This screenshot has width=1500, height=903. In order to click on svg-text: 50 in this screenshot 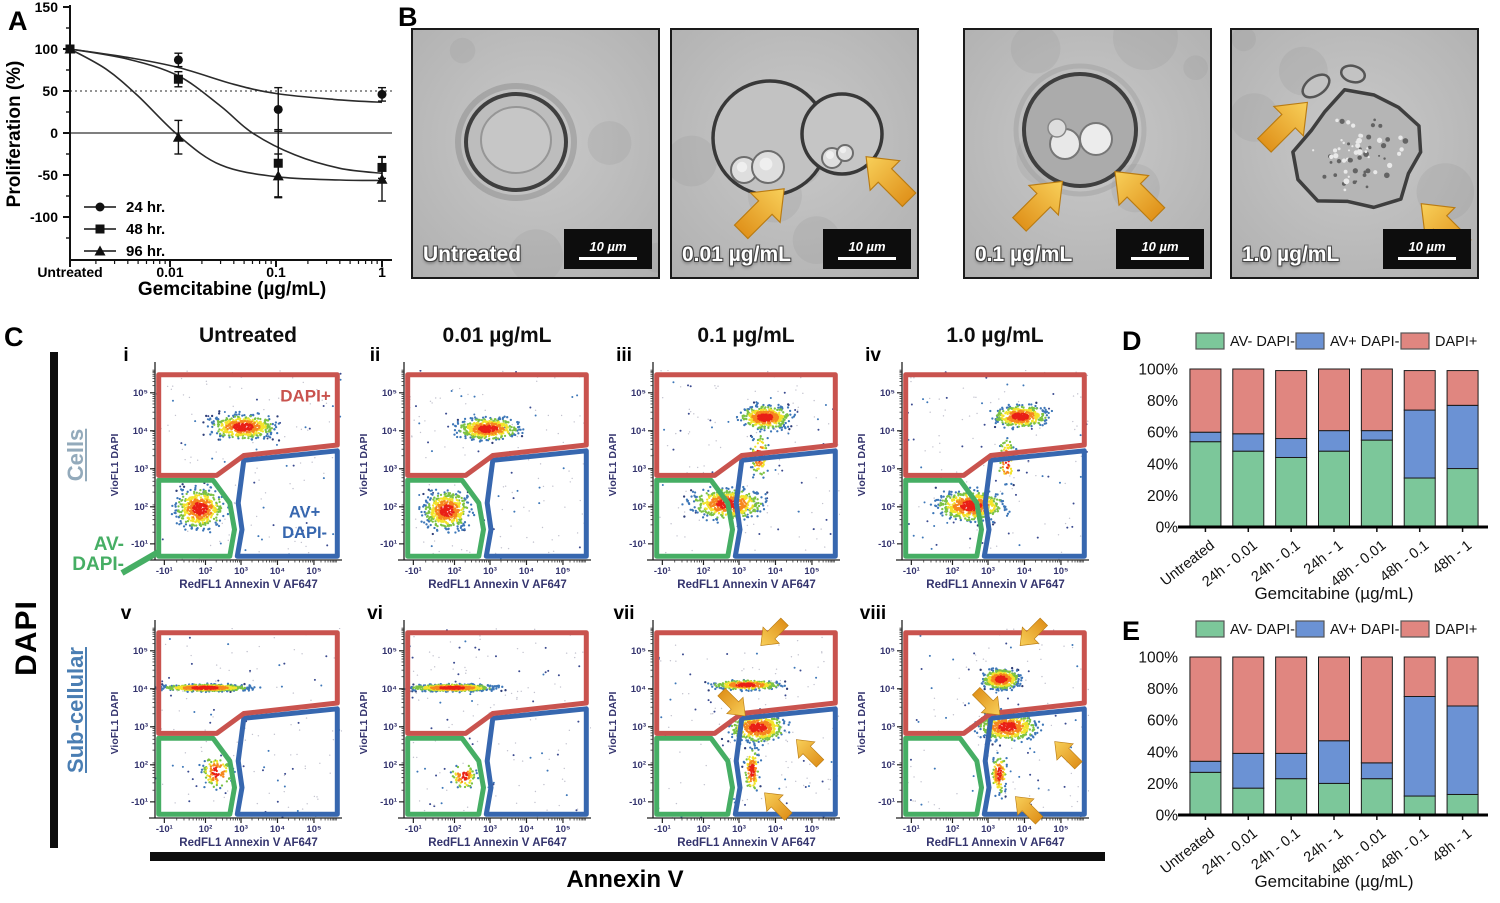, I will do `click(50, 91)`.